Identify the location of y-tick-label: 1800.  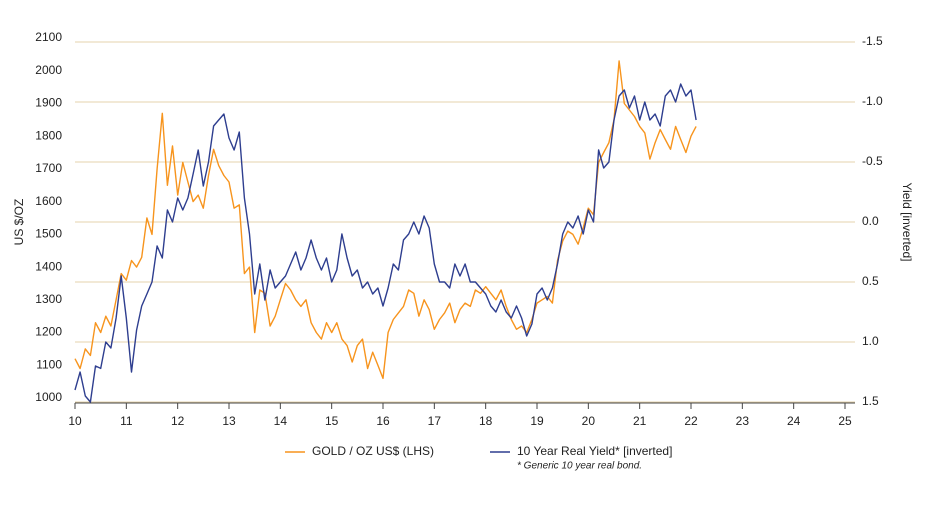
(48, 135).